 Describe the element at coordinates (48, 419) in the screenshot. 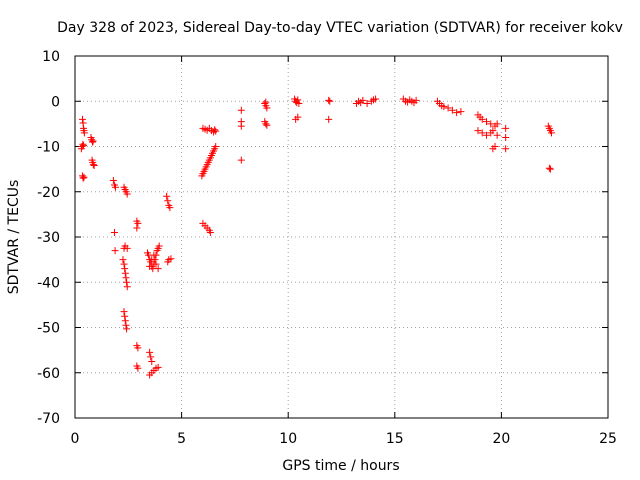

I see `y-tick-label: -70` at that location.